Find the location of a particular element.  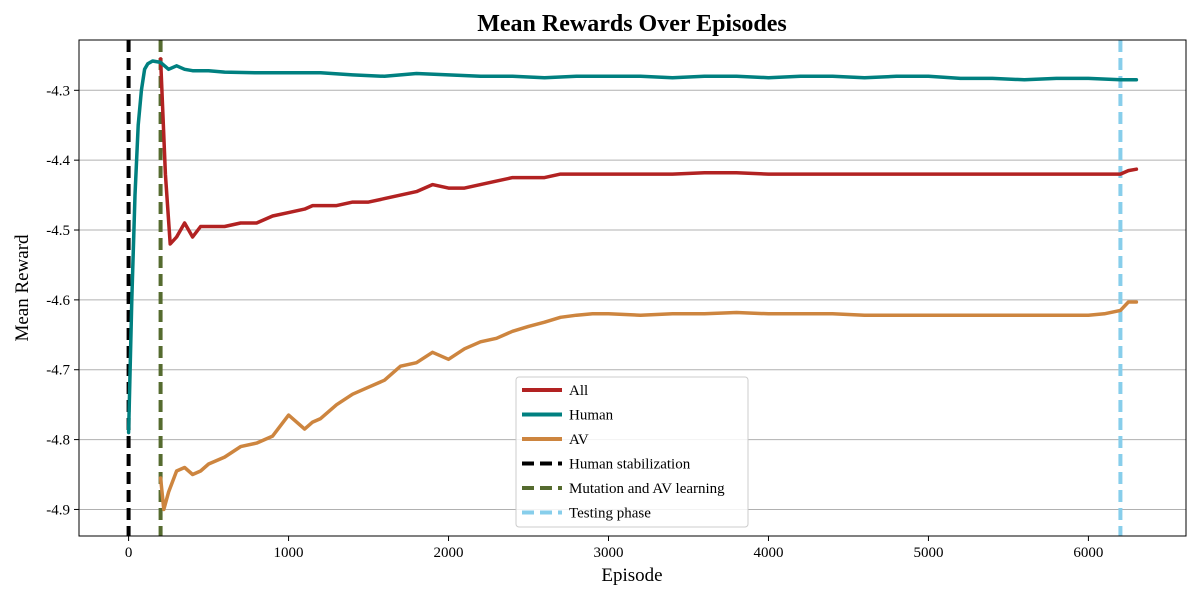

x-tick-label: 3000 is located at coordinates (609, 553).